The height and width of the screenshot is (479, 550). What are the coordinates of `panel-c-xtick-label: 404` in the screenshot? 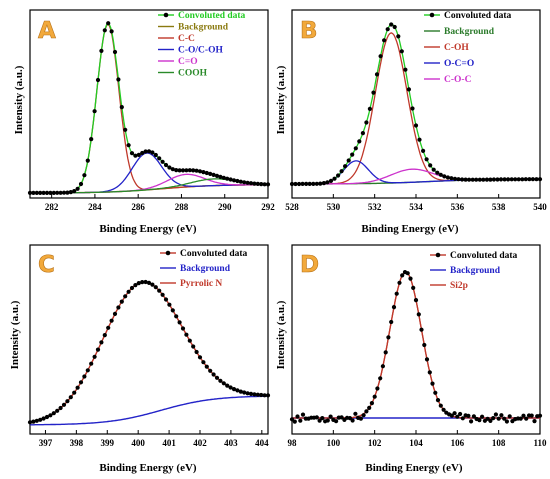 It's located at (262, 443).